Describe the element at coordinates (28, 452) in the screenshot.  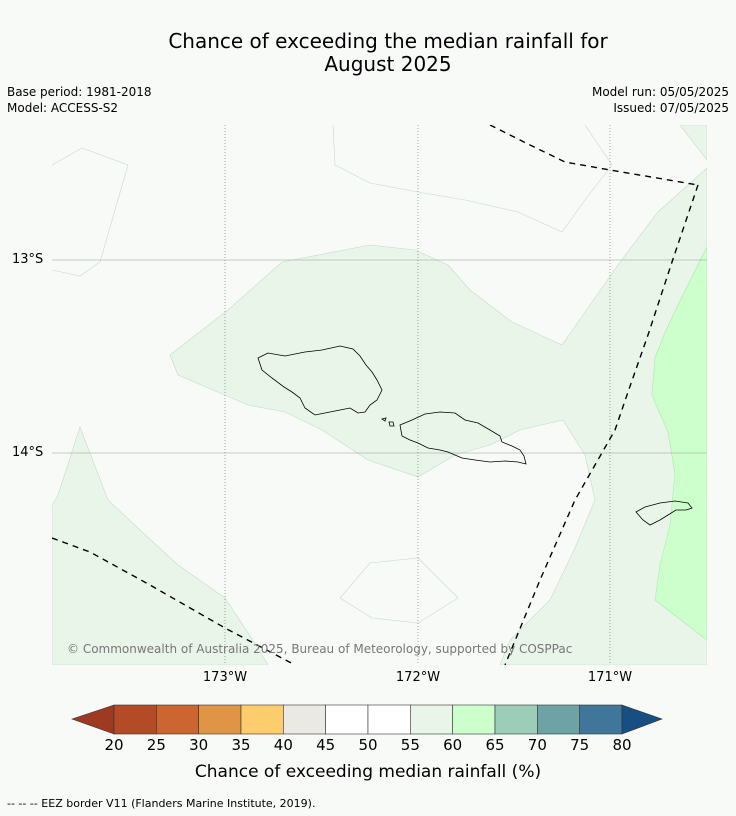
I see `lat-label-14s: 14°S` at that location.